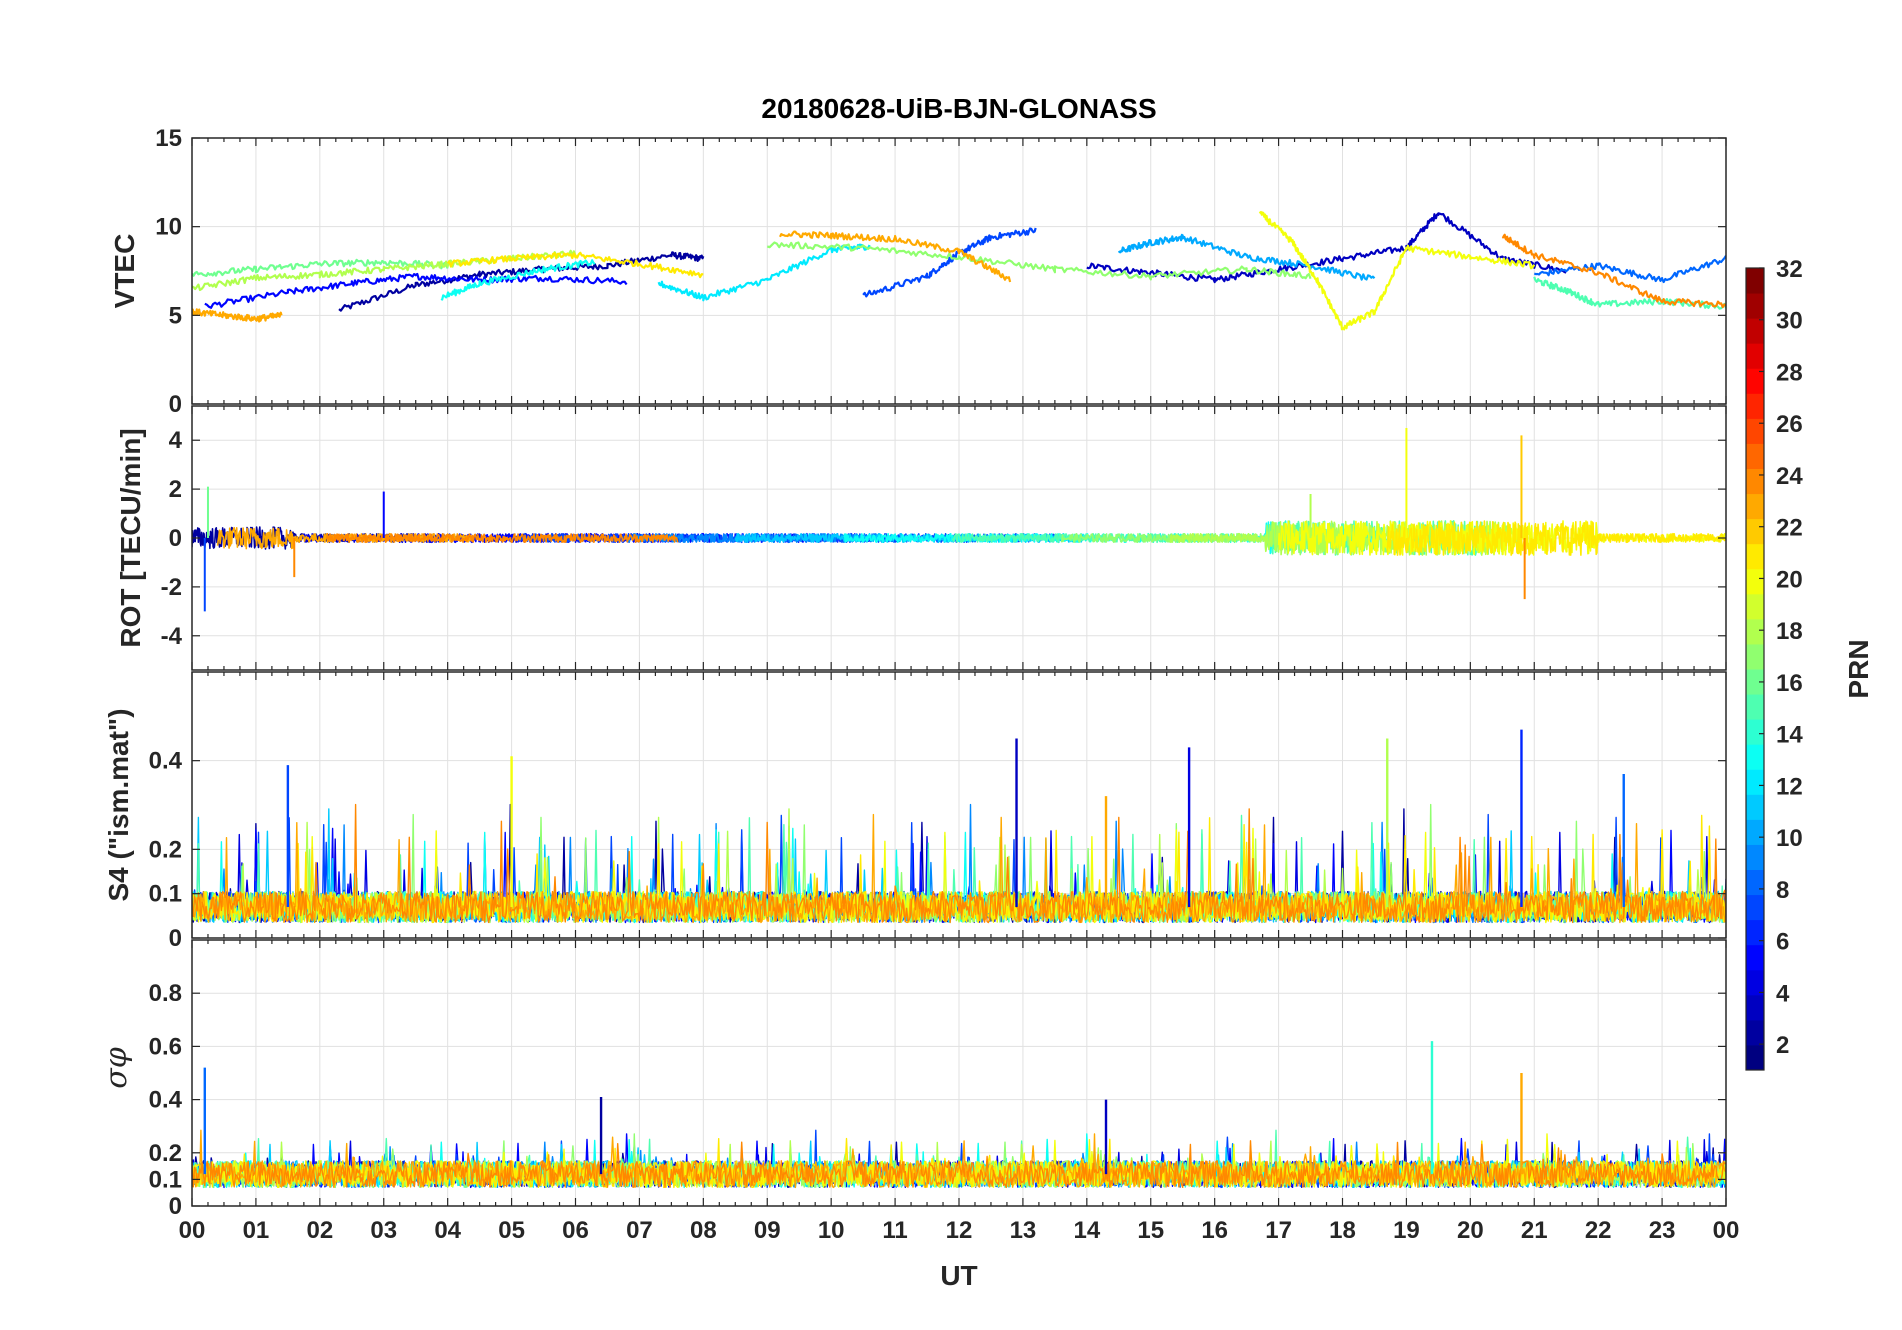  What do you see at coordinates (168, 138) in the screenshot?
I see `y-tick-label: 15` at bounding box center [168, 138].